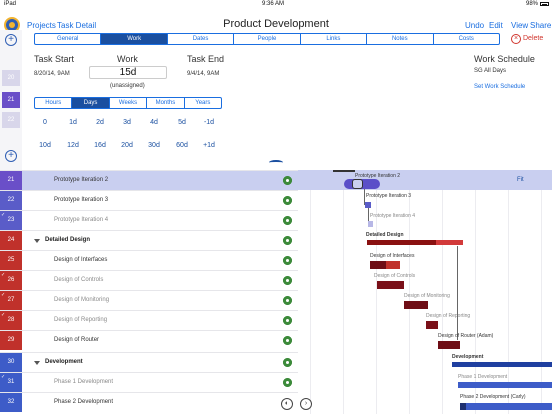 The image size is (552, 414). Describe the element at coordinates (500, 87) in the screenshot. I see `set-work-schedule-link: Set Work Schedule` at that location.